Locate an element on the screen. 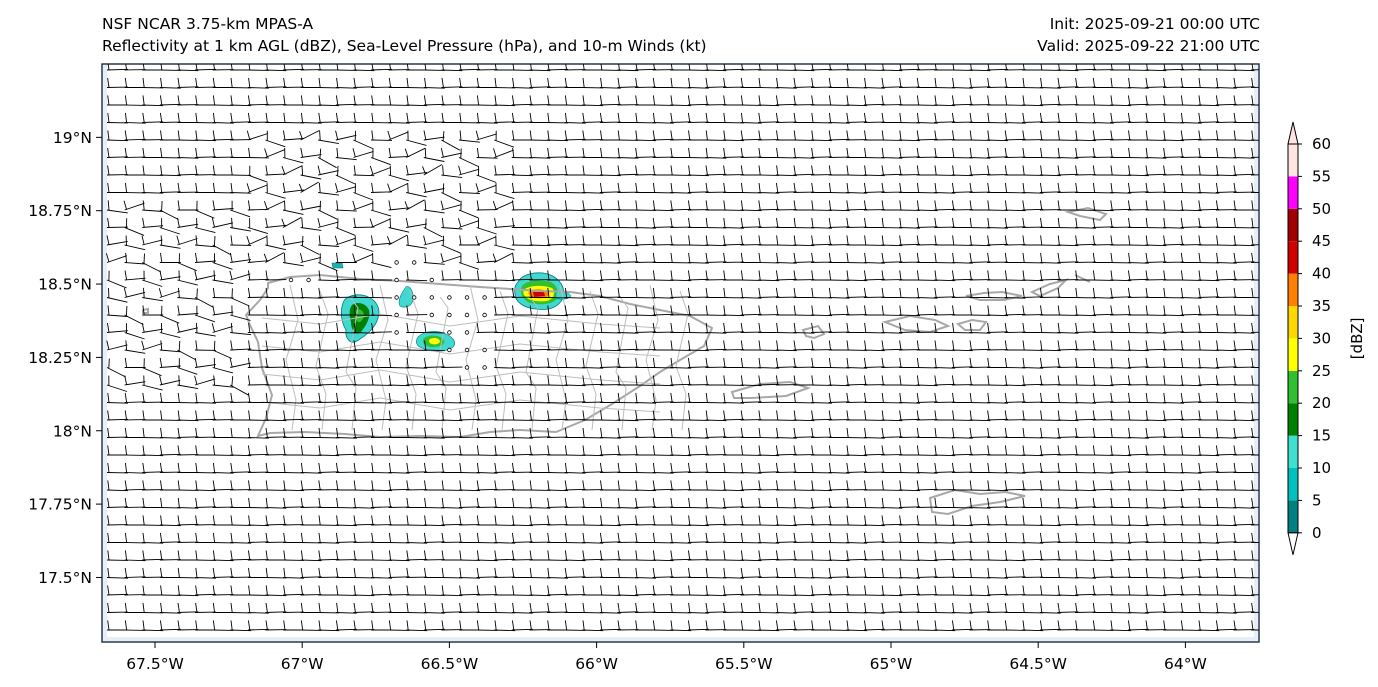 The image size is (1378, 687). municipal-boundary is located at coordinates (461, 349).